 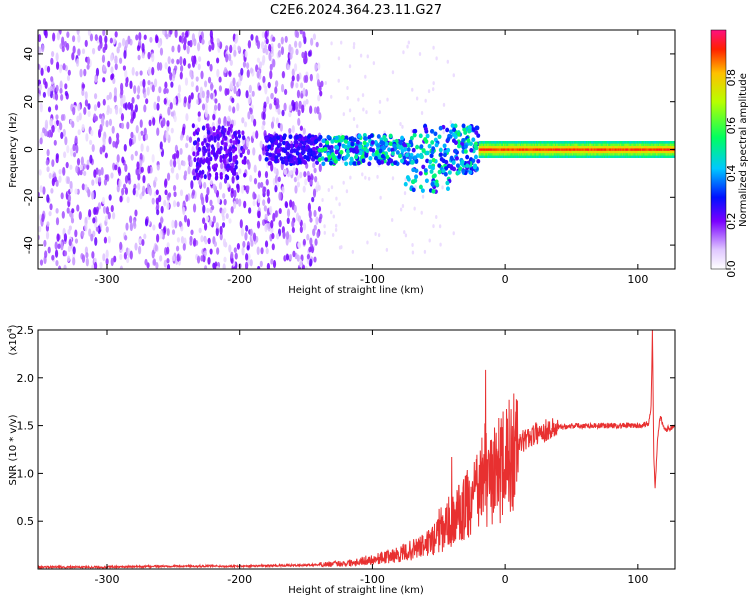 What do you see at coordinates (12, 339) in the screenshot?
I see `snr-y-multiplier: (x104)` at bounding box center [12, 339].